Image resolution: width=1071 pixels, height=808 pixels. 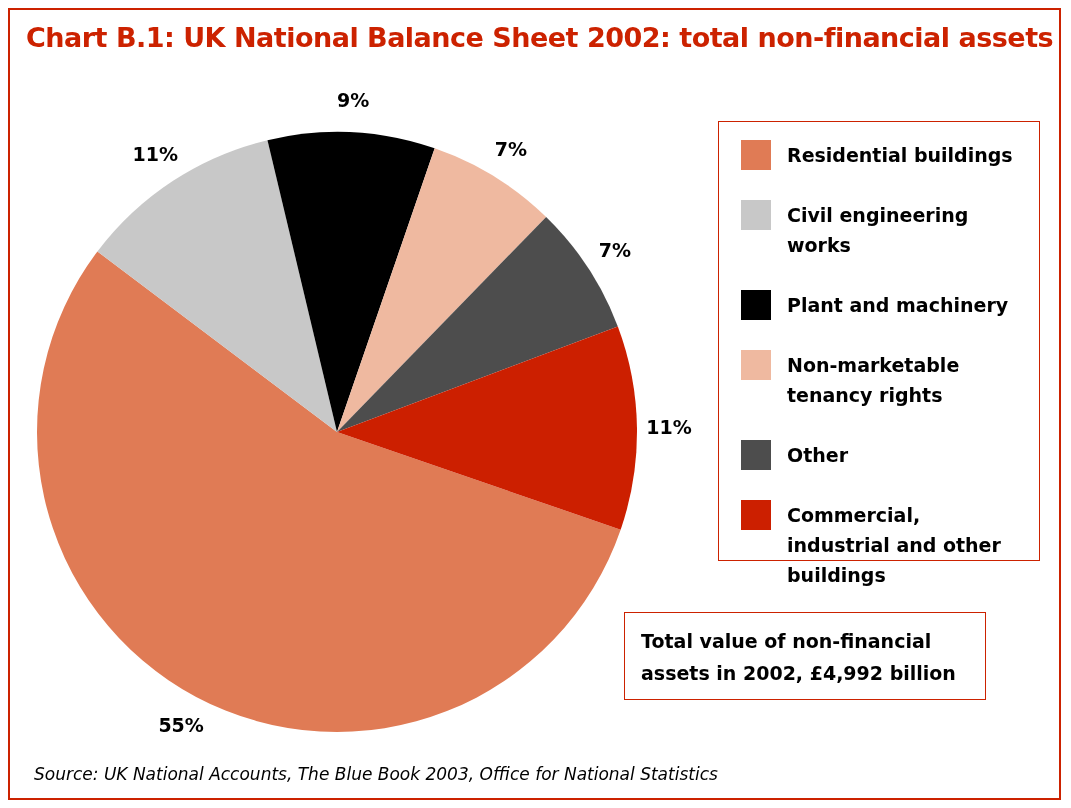 What do you see at coordinates (894, 545) in the screenshot?
I see `legend-label: Commercial, industrial and other buildings` at bounding box center [894, 545].